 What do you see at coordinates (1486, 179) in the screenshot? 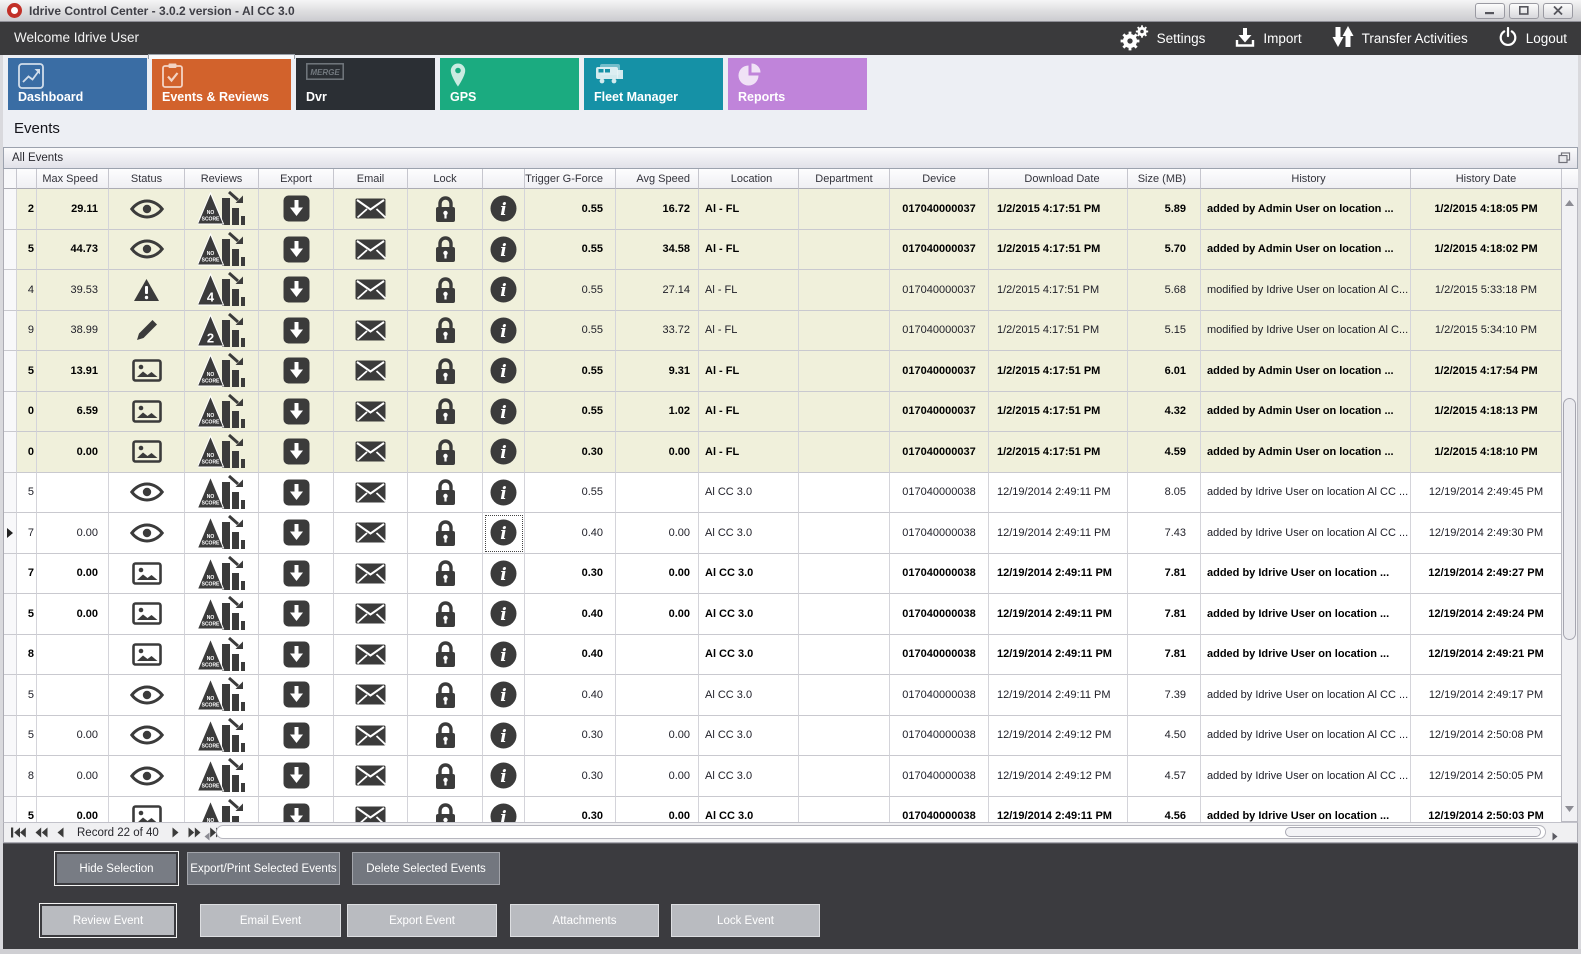
I see `column-header-history_date: History Date` at bounding box center [1486, 179].